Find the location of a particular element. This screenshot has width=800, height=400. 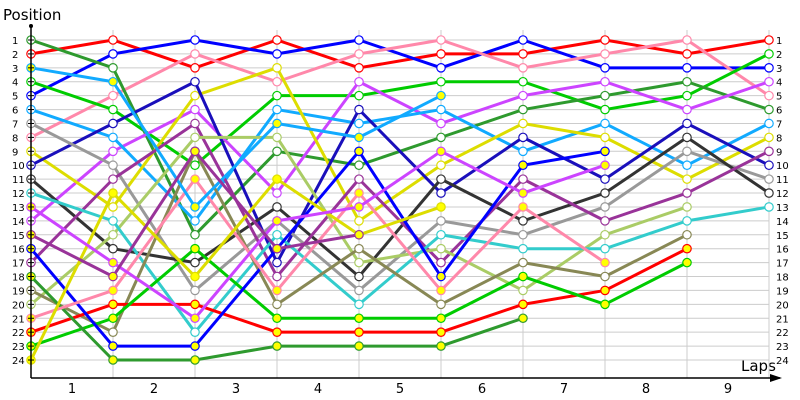

y-tick-label: 8 is located at coordinates (779, 138).